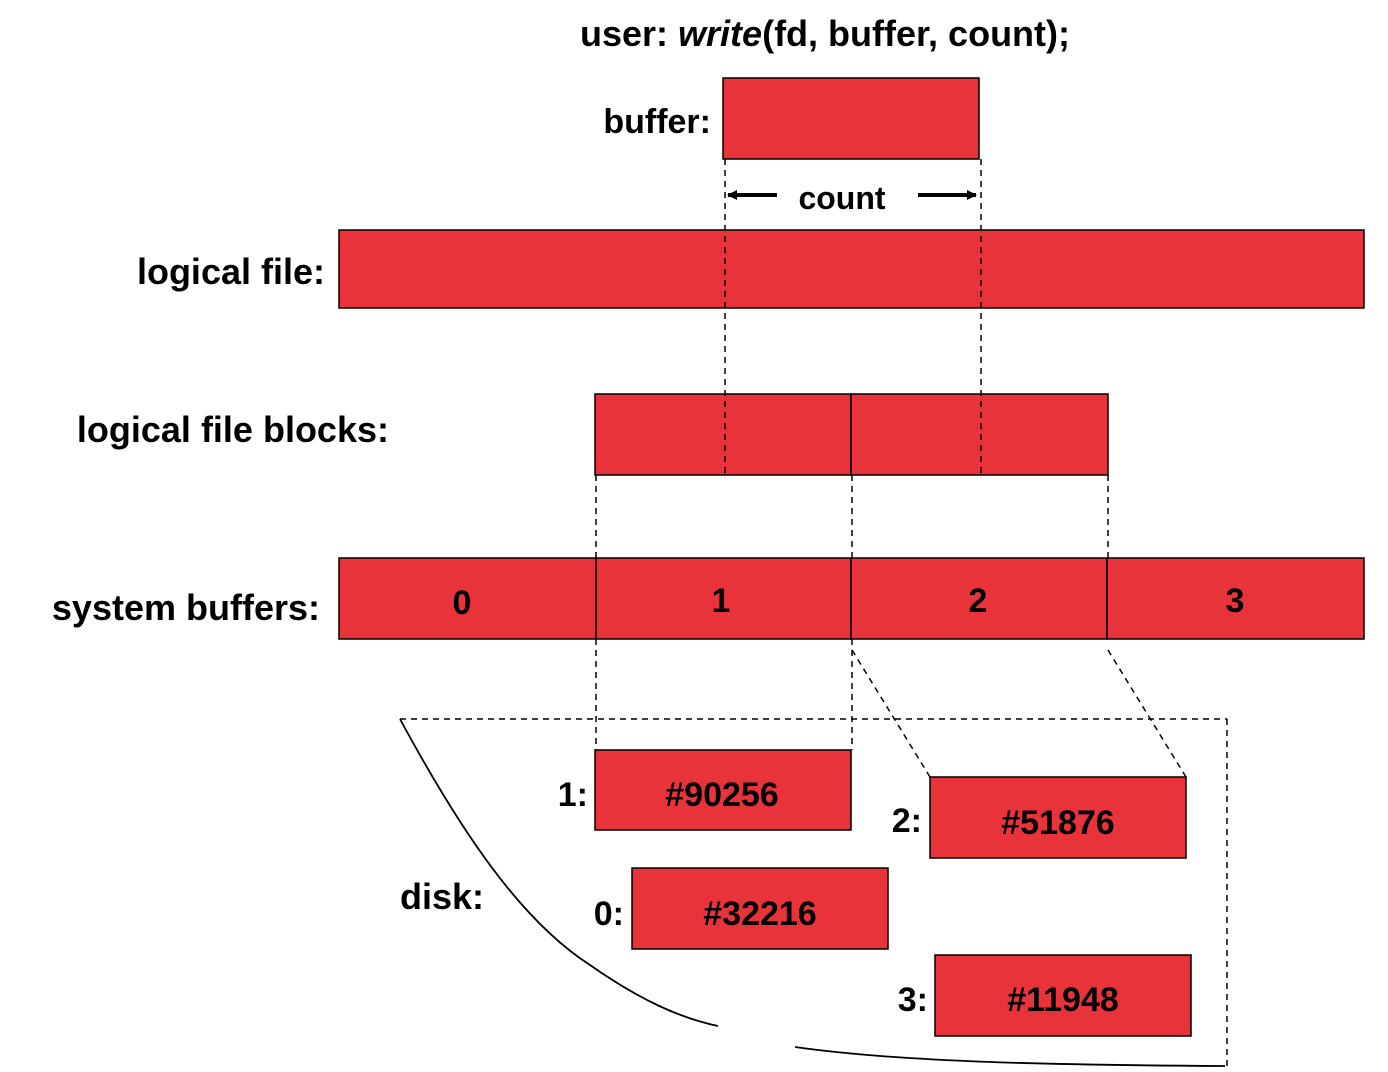 The image size is (1388, 1072). I want to click on disk-label: disk:, so click(442, 896).